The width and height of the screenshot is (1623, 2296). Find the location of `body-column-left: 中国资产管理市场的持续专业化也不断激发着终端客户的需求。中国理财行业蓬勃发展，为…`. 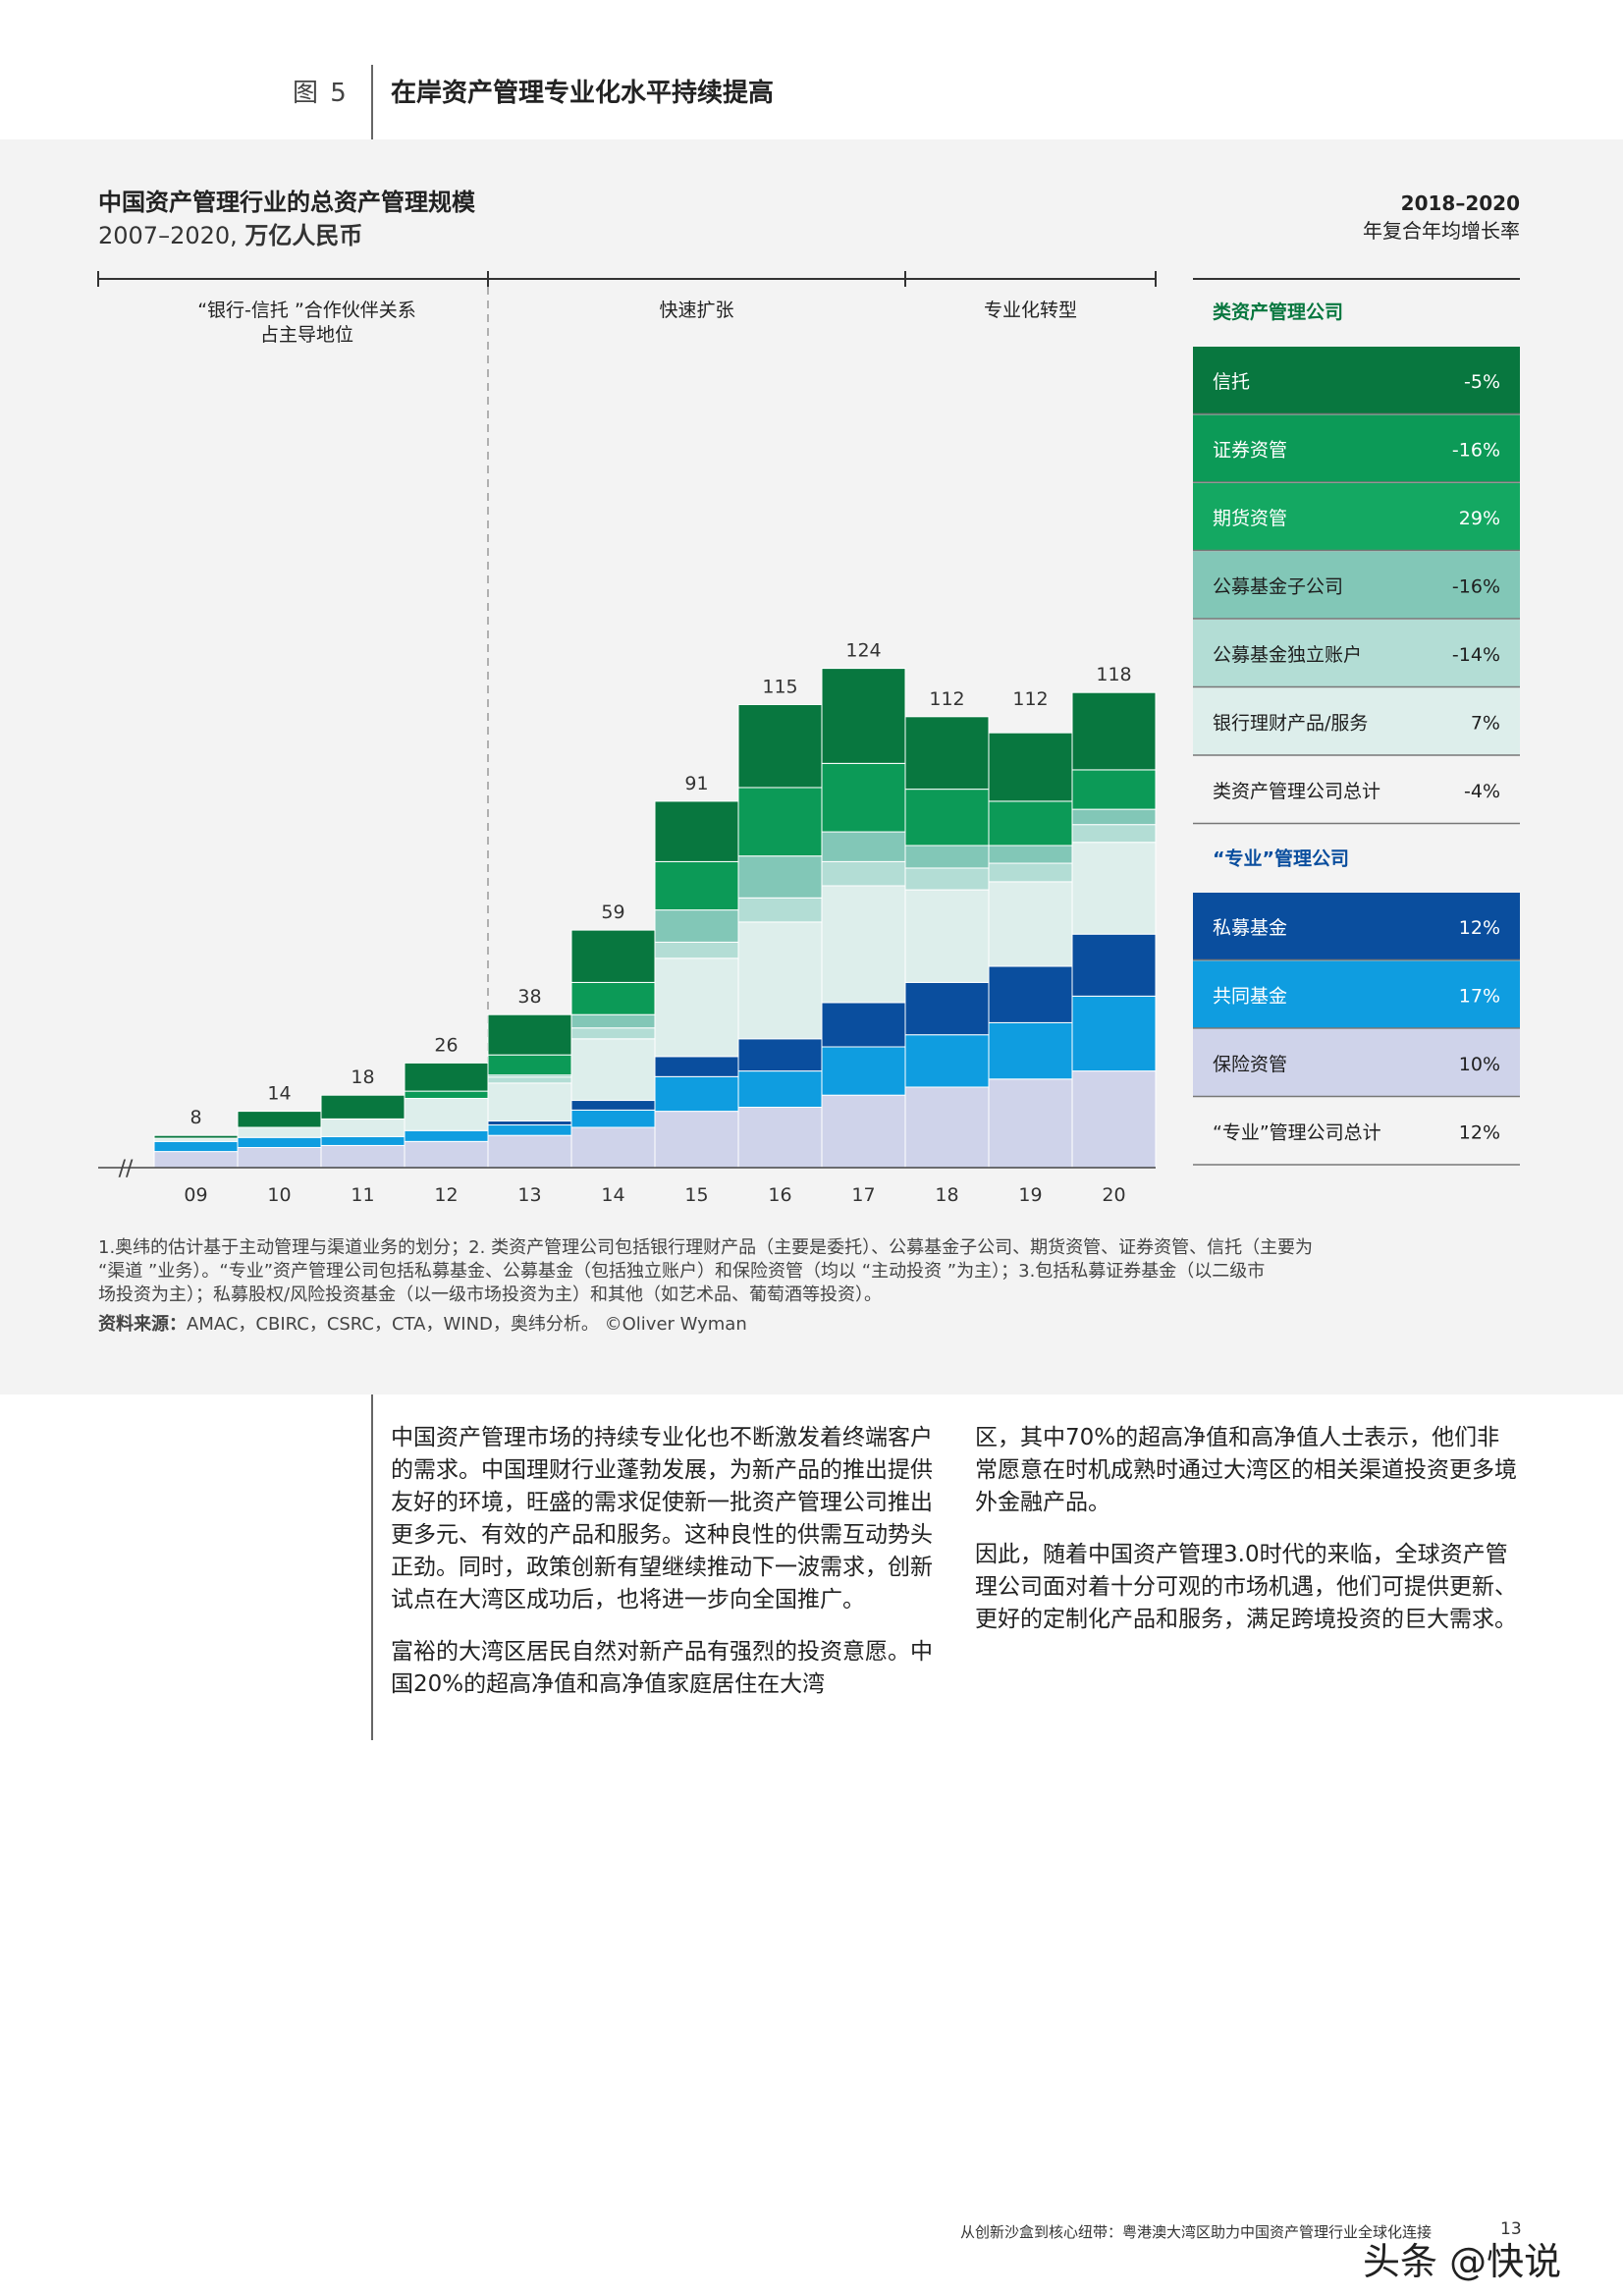

body-column-left: 中国资产管理市场的持续专业化也不断激发着终端客户的需求。中国理财行业蓬勃发展，为… is located at coordinates (662, 1571).